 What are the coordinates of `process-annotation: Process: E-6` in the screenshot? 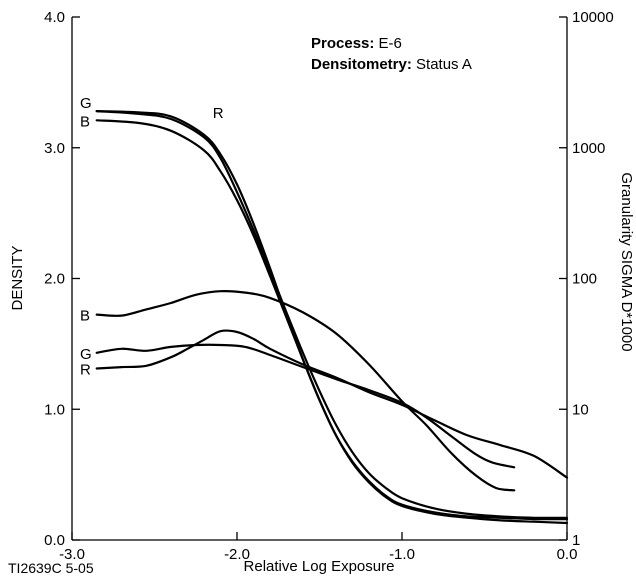 It's located at (356, 43).